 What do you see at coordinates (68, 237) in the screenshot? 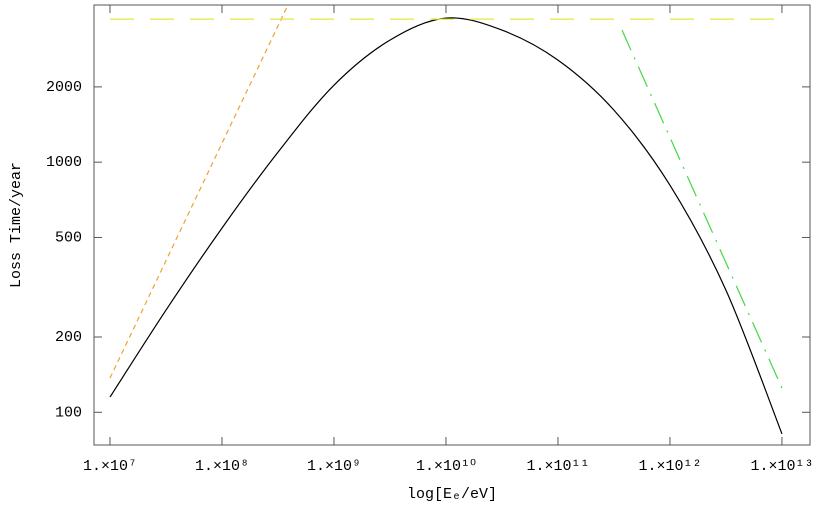
I see `y-tick-label: 500` at bounding box center [68, 237].